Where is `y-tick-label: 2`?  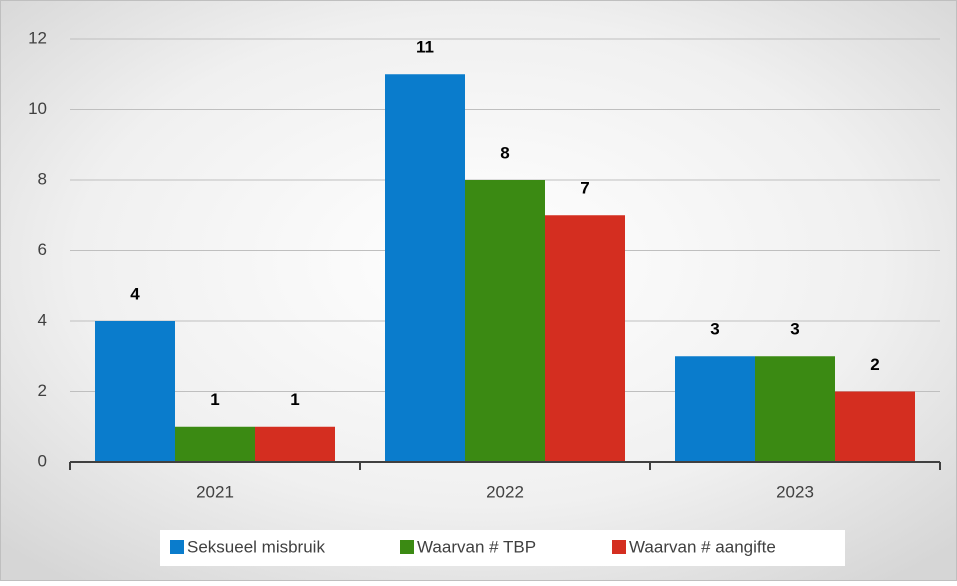 y-tick-label: 2 is located at coordinates (42, 390).